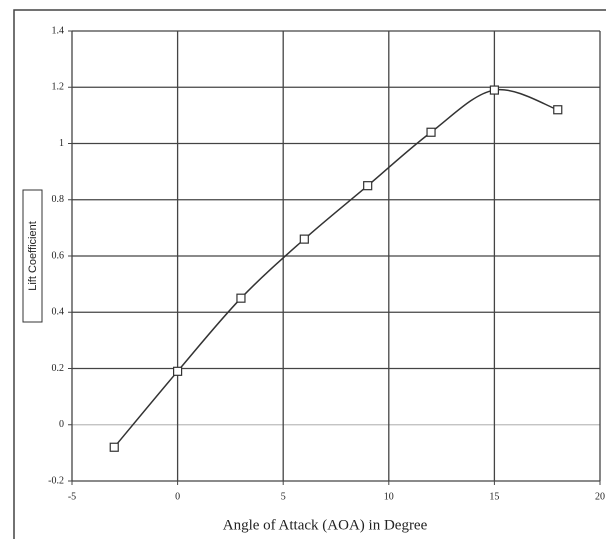  What do you see at coordinates (58, 87) in the screenshot?
I see `y-tick-label: 1.2` at bounding box center [58, 87].